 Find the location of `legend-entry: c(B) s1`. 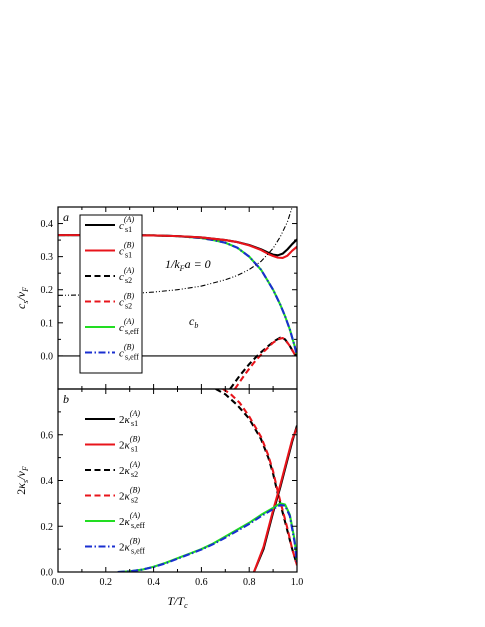

legend-entry: c(B) s1 is located at coordinates (126, 250).